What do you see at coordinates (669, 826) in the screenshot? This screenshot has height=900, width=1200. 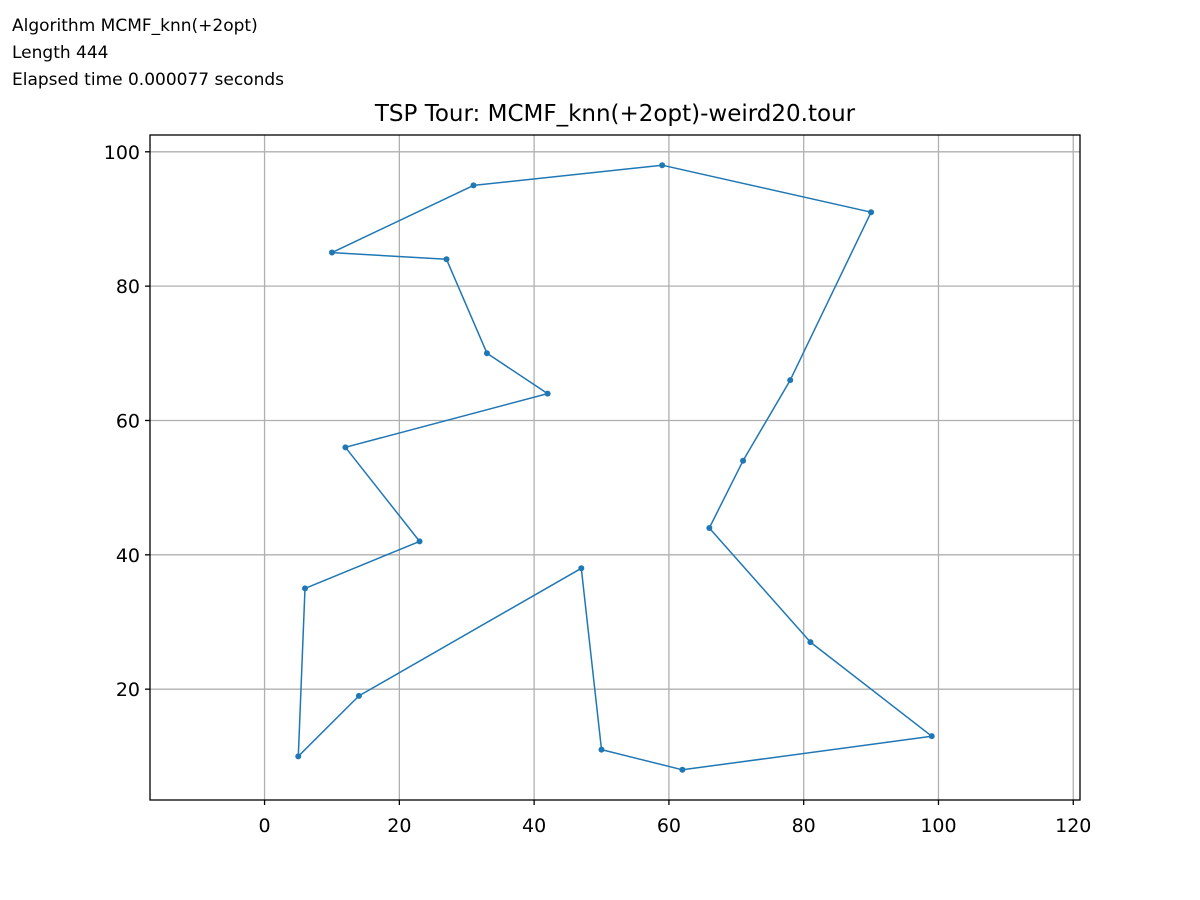 I see `x-tick-label: 60` at bounding box center [669, 826].